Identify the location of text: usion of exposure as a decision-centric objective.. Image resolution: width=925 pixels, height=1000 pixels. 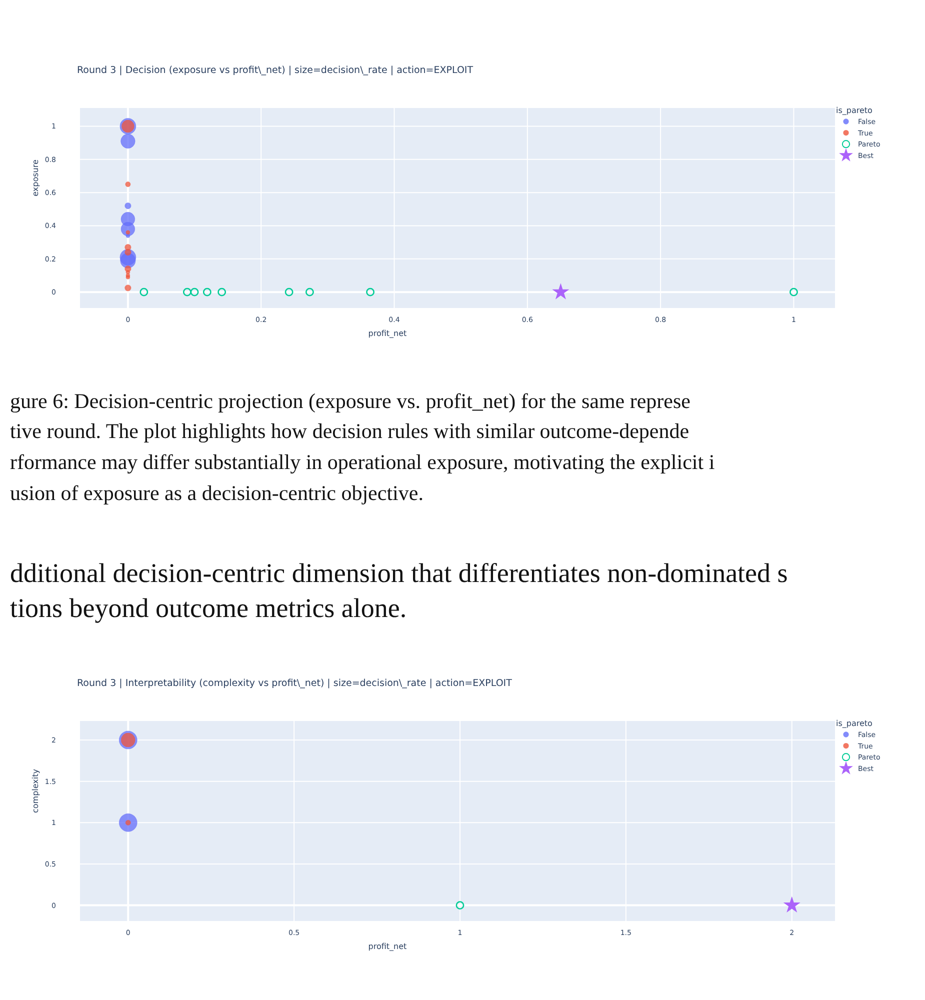
(217, 493).